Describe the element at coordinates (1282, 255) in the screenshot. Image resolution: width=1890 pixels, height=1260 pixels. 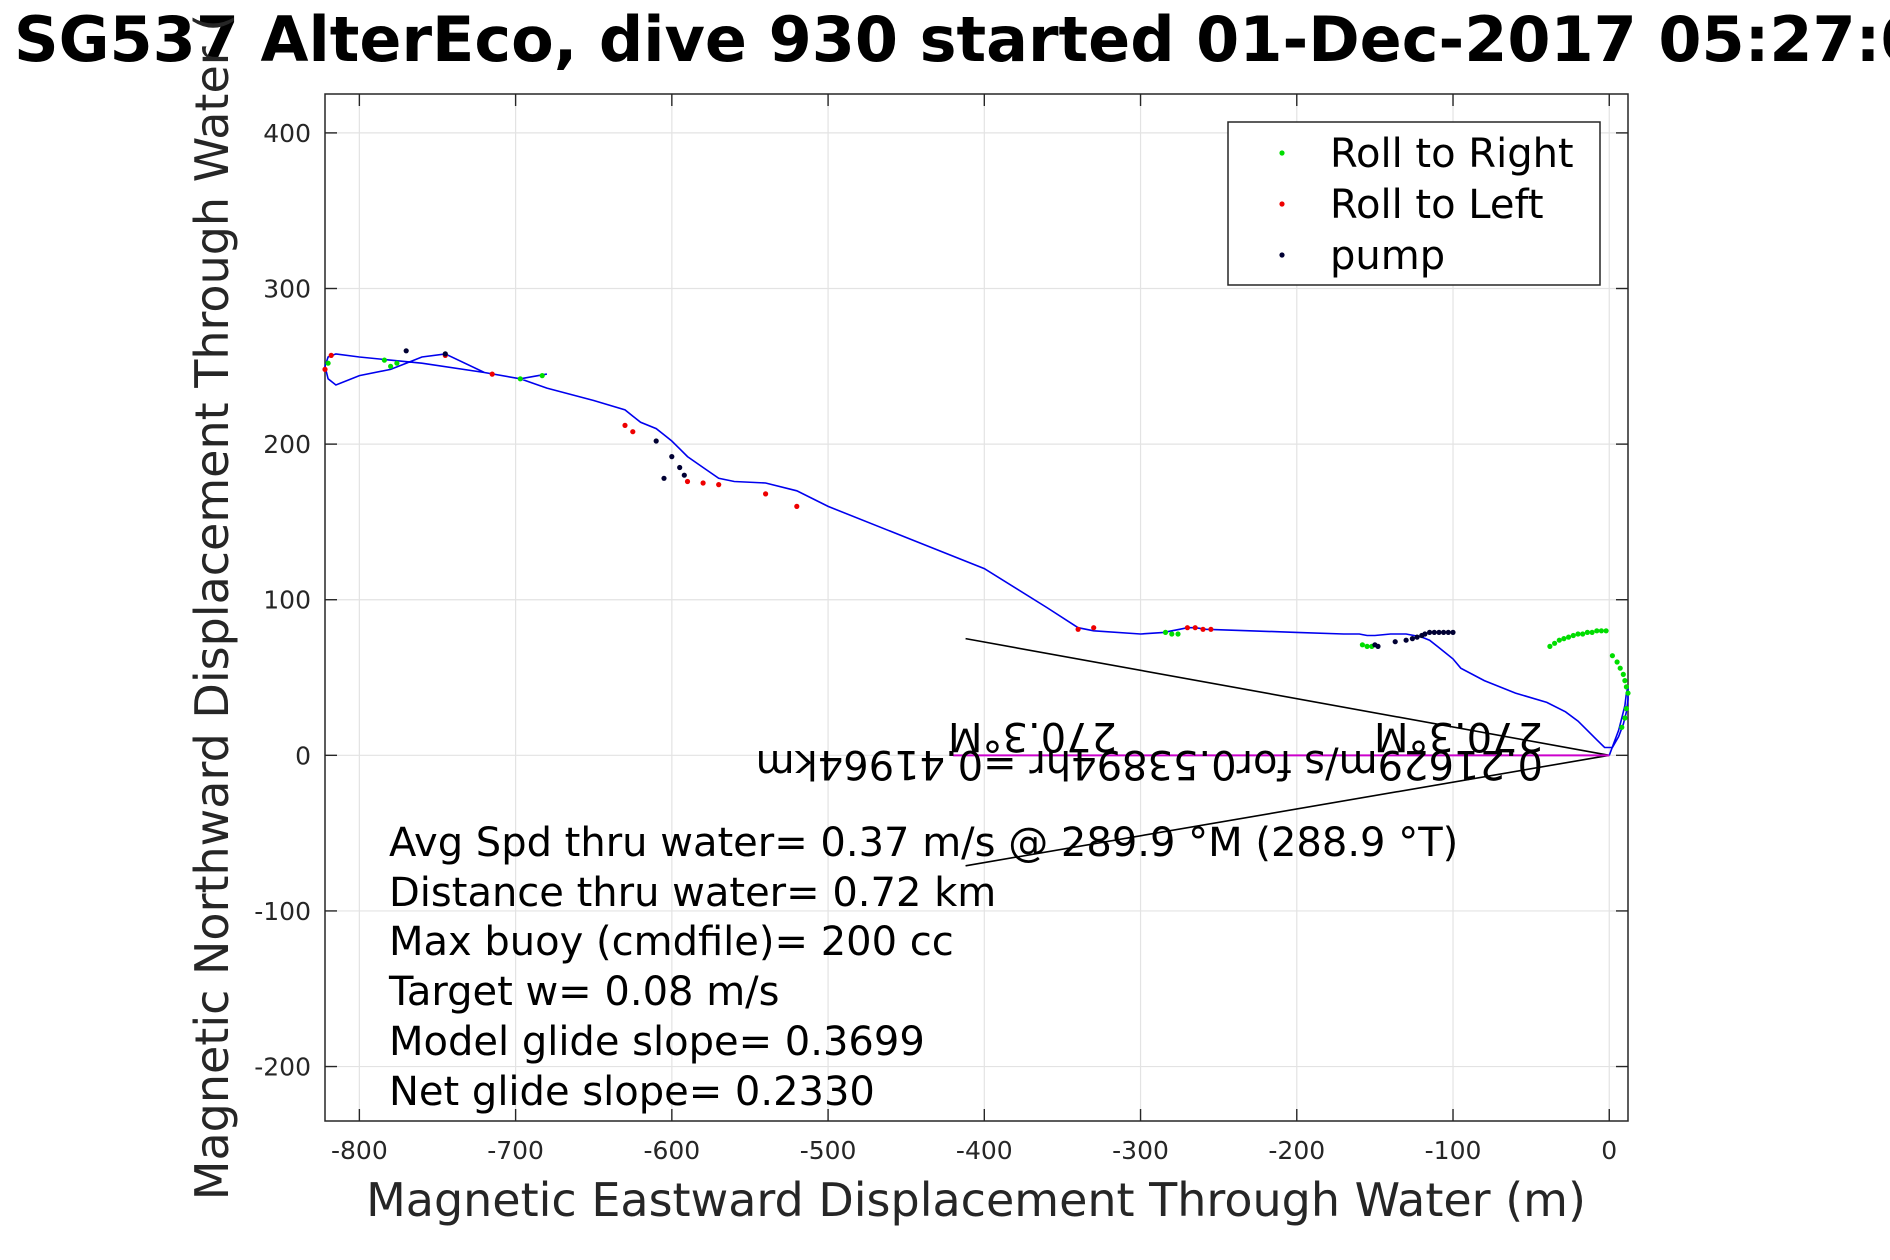
I see `legend-marker-pump` at that location.